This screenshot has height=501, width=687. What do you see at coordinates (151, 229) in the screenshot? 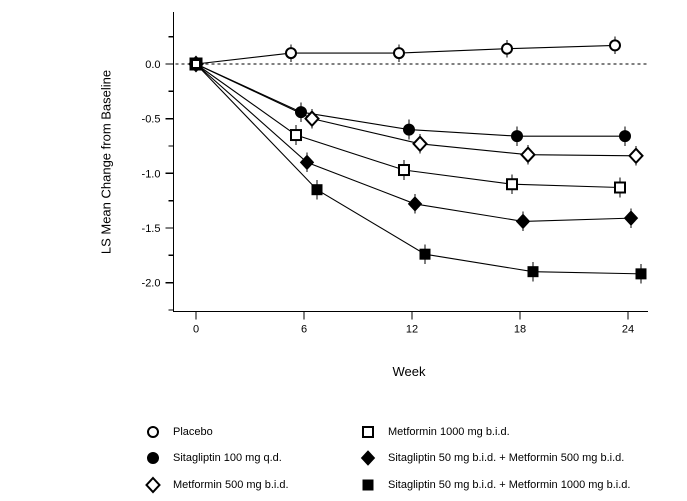
I see `y-tick-label: -1.5` at bounding box center [151, 229].